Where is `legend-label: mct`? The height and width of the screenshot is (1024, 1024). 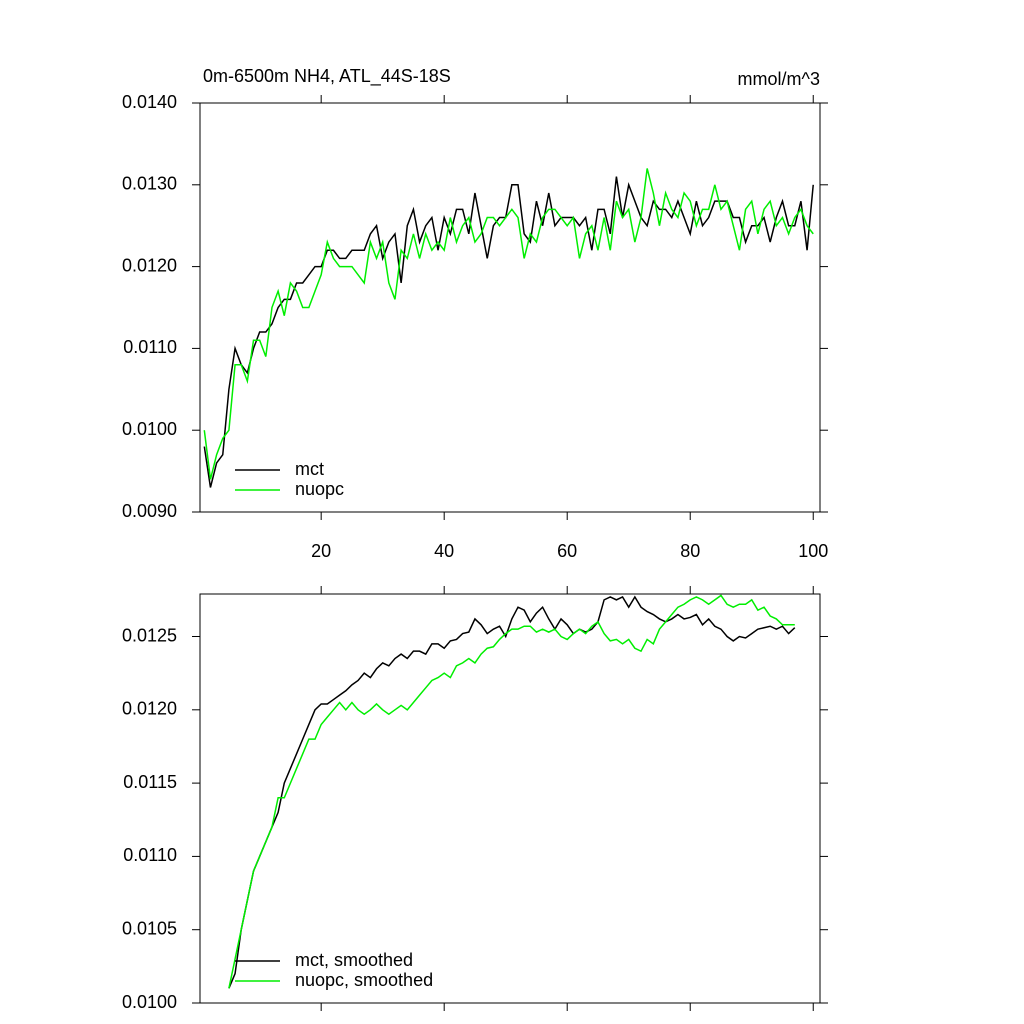
legend-label: mct is located at coordinates (309, 469).